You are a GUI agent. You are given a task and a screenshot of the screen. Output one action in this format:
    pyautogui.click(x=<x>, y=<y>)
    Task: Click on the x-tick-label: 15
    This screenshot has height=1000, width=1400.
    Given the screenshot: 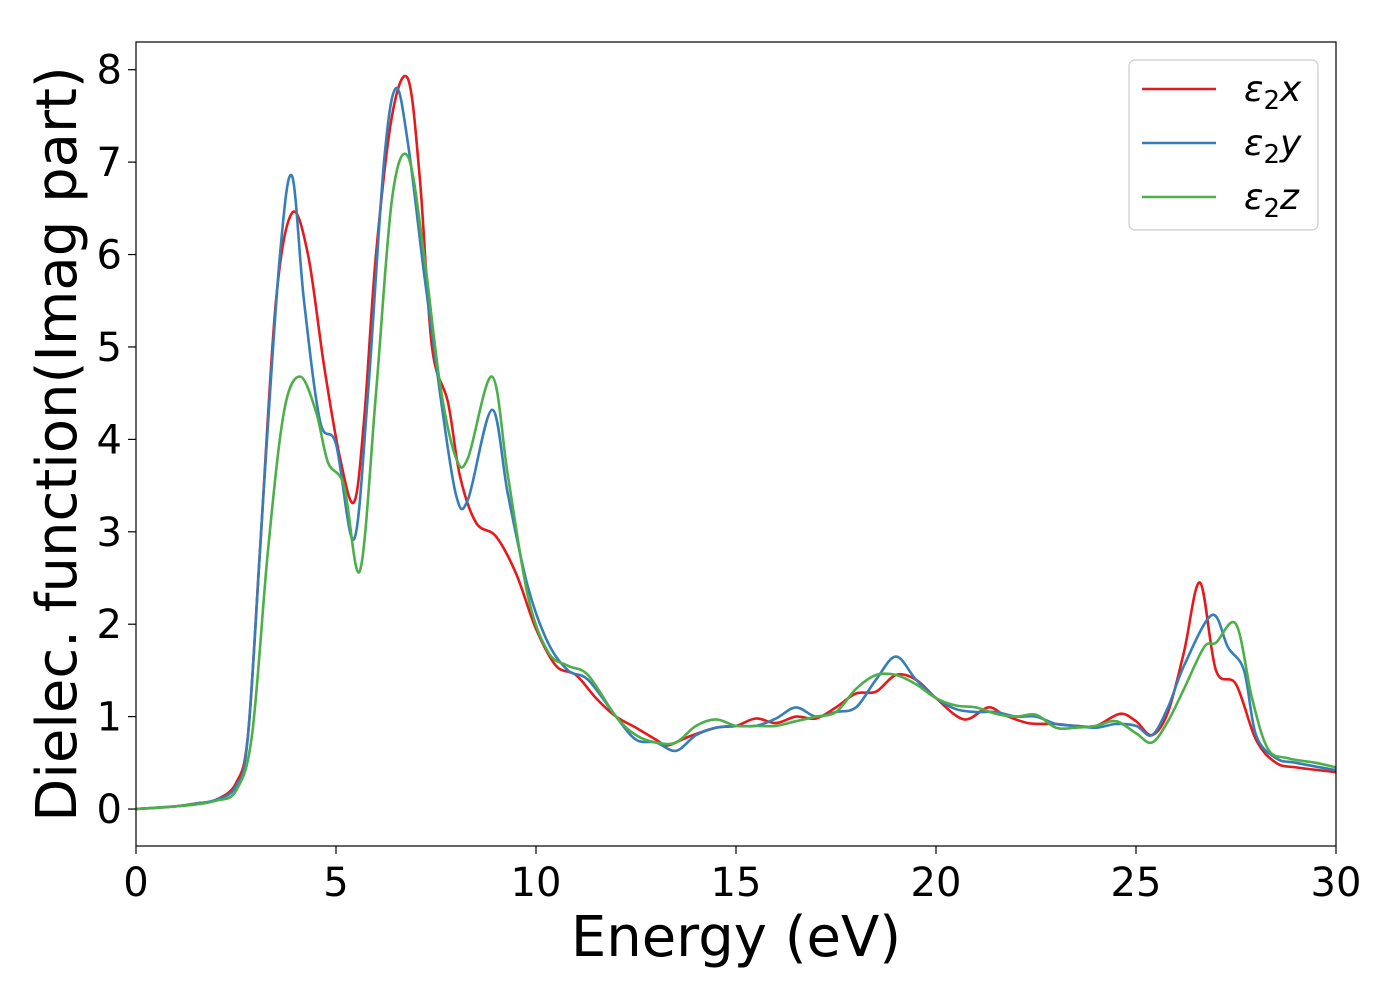 What is the action you would take?
    pyautogui.click(x=736, y=883)
    